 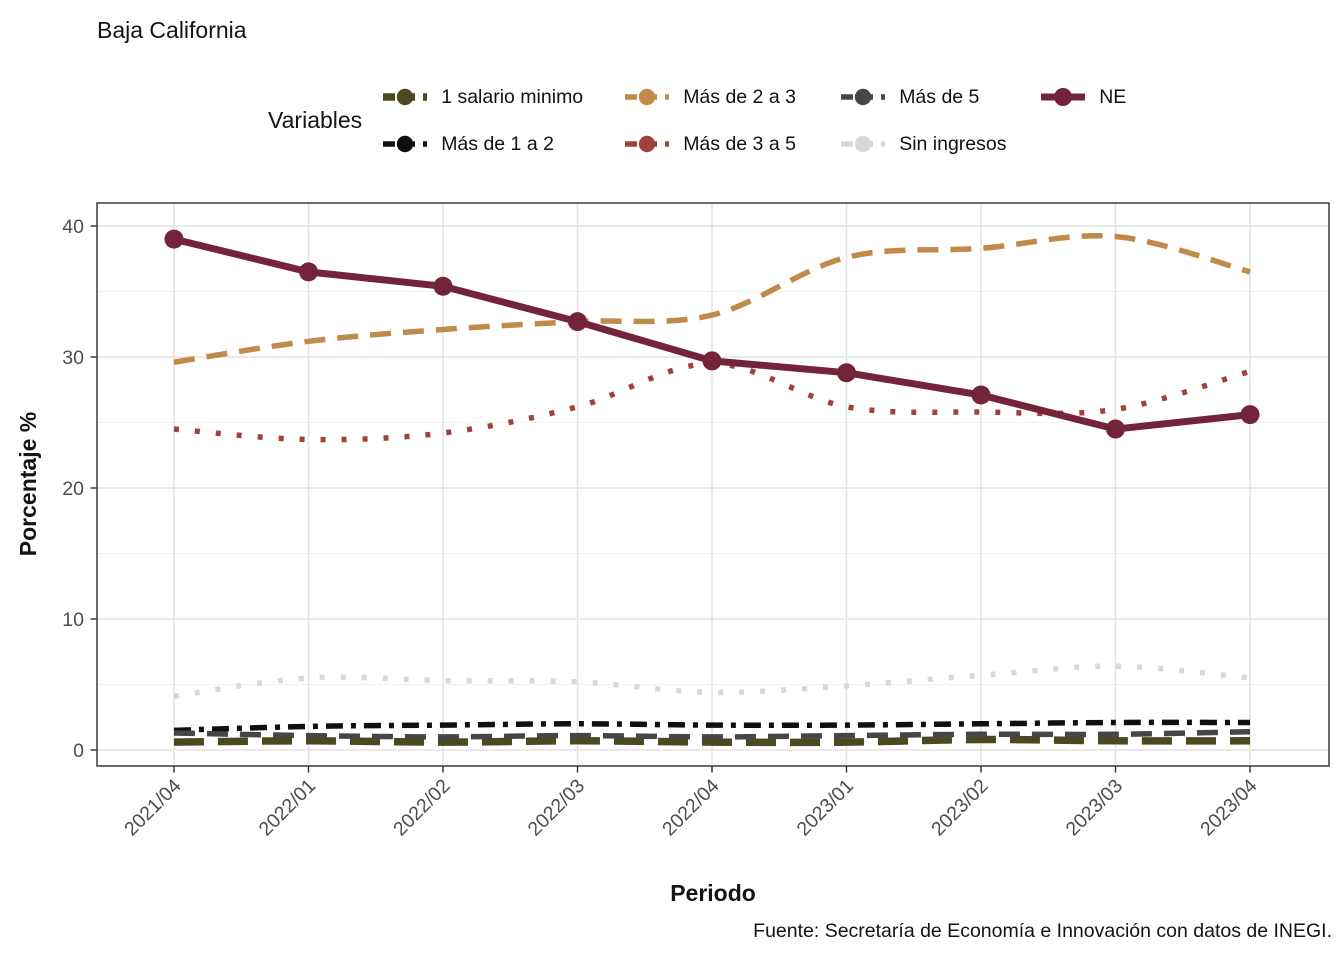 I want to click on series-line-1-salario-minimo, so click(x=712, y=741).